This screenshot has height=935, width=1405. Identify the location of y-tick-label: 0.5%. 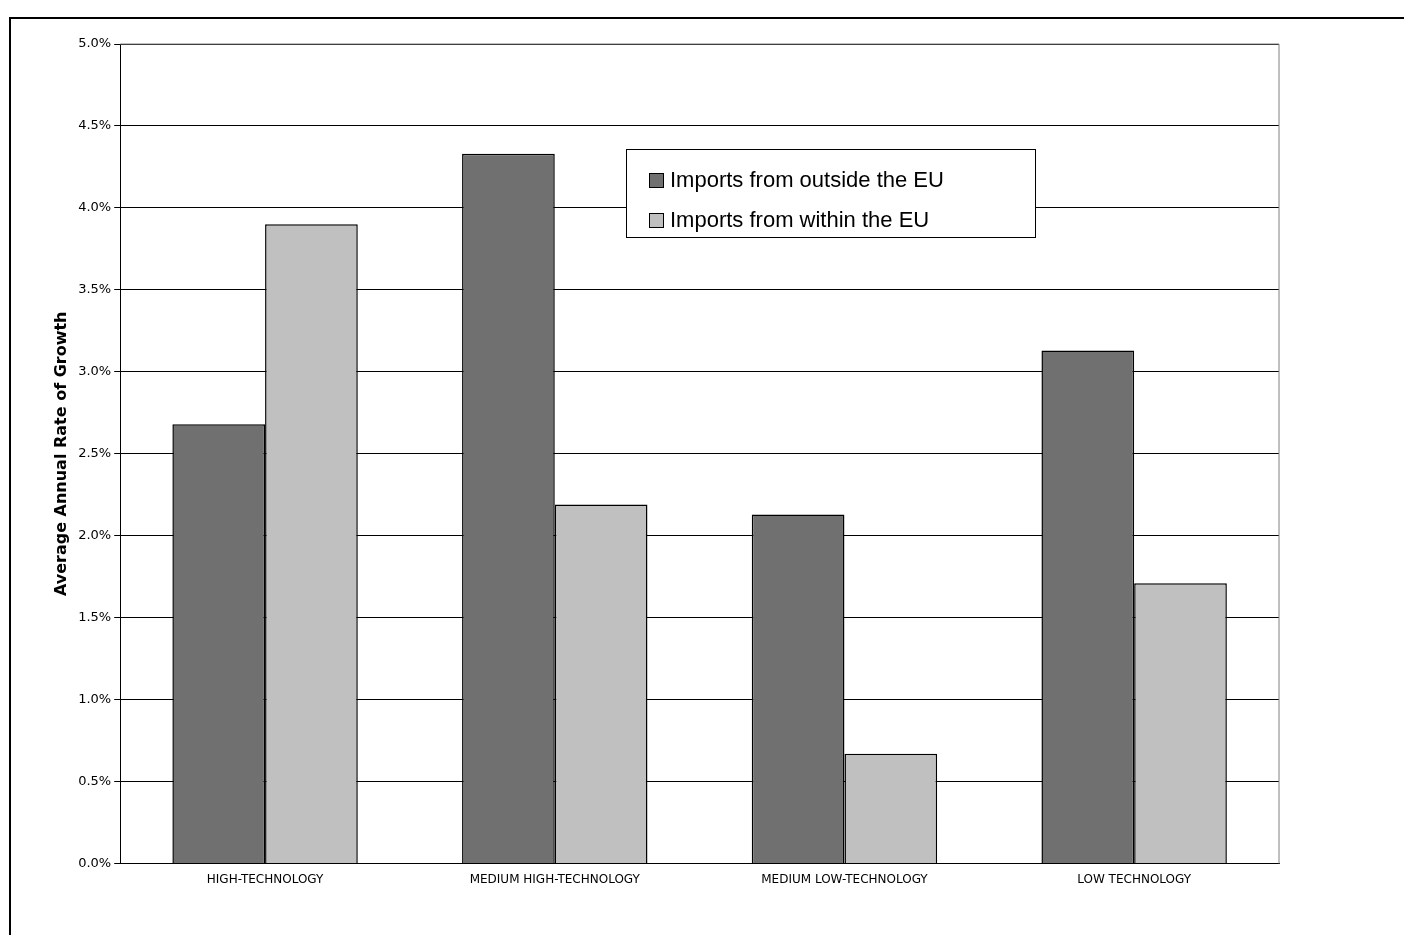
(95, 781).